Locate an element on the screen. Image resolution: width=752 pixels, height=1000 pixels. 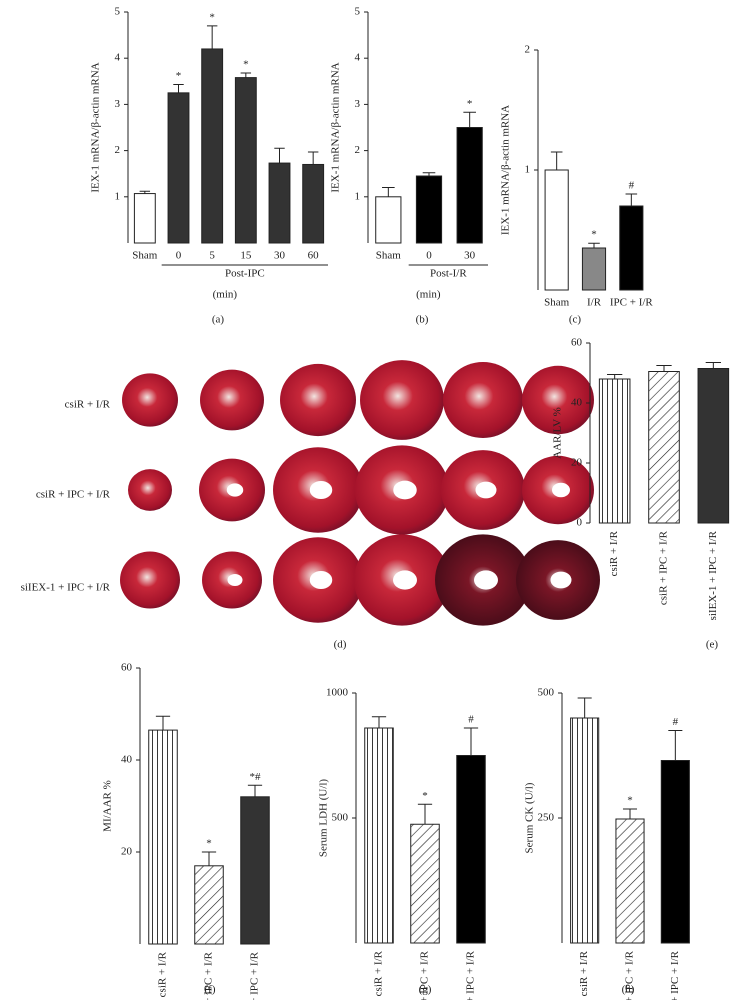
panel-label: (g) is located at coordinates (425, 990).